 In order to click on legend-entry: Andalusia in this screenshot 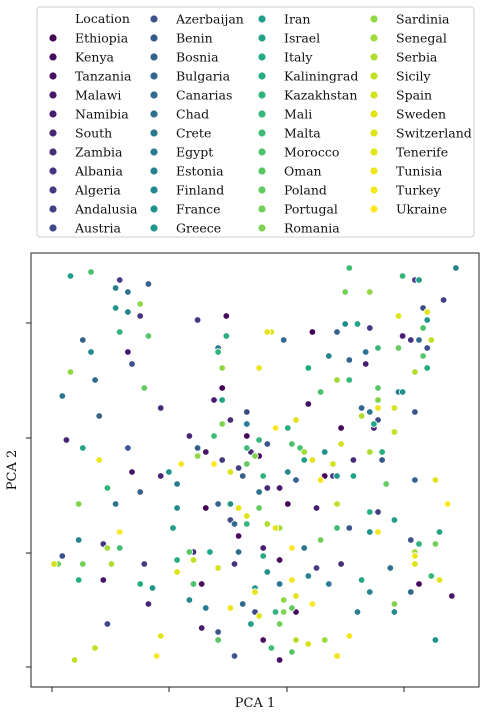, I will do `click(93, 209)`.